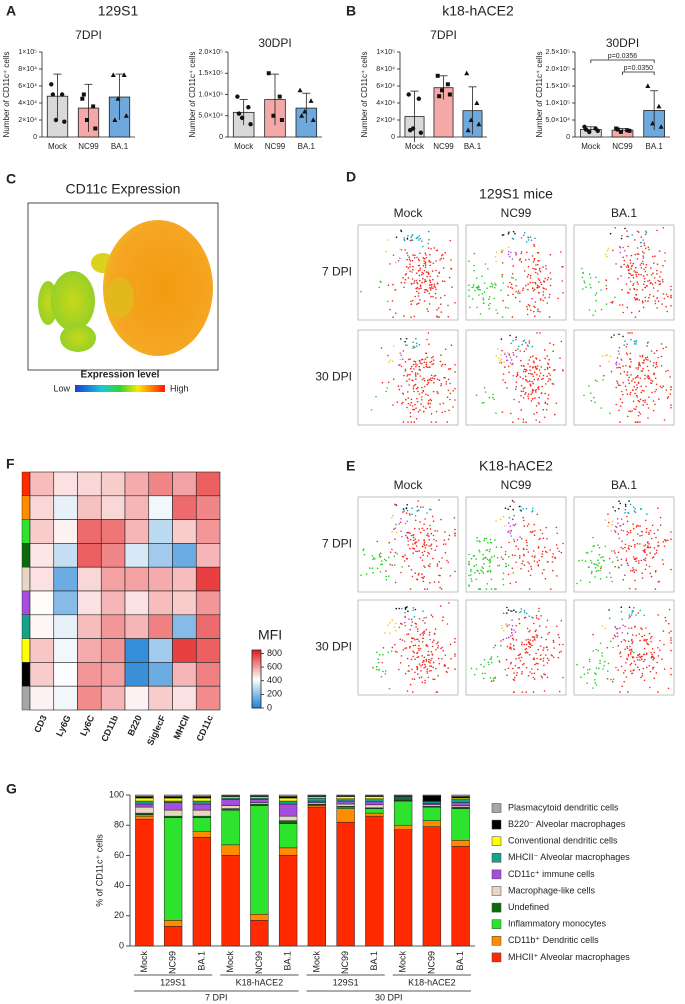 The image size is (685, 1004). I want to click on x-tick-label: NC99, so click(173, 962).